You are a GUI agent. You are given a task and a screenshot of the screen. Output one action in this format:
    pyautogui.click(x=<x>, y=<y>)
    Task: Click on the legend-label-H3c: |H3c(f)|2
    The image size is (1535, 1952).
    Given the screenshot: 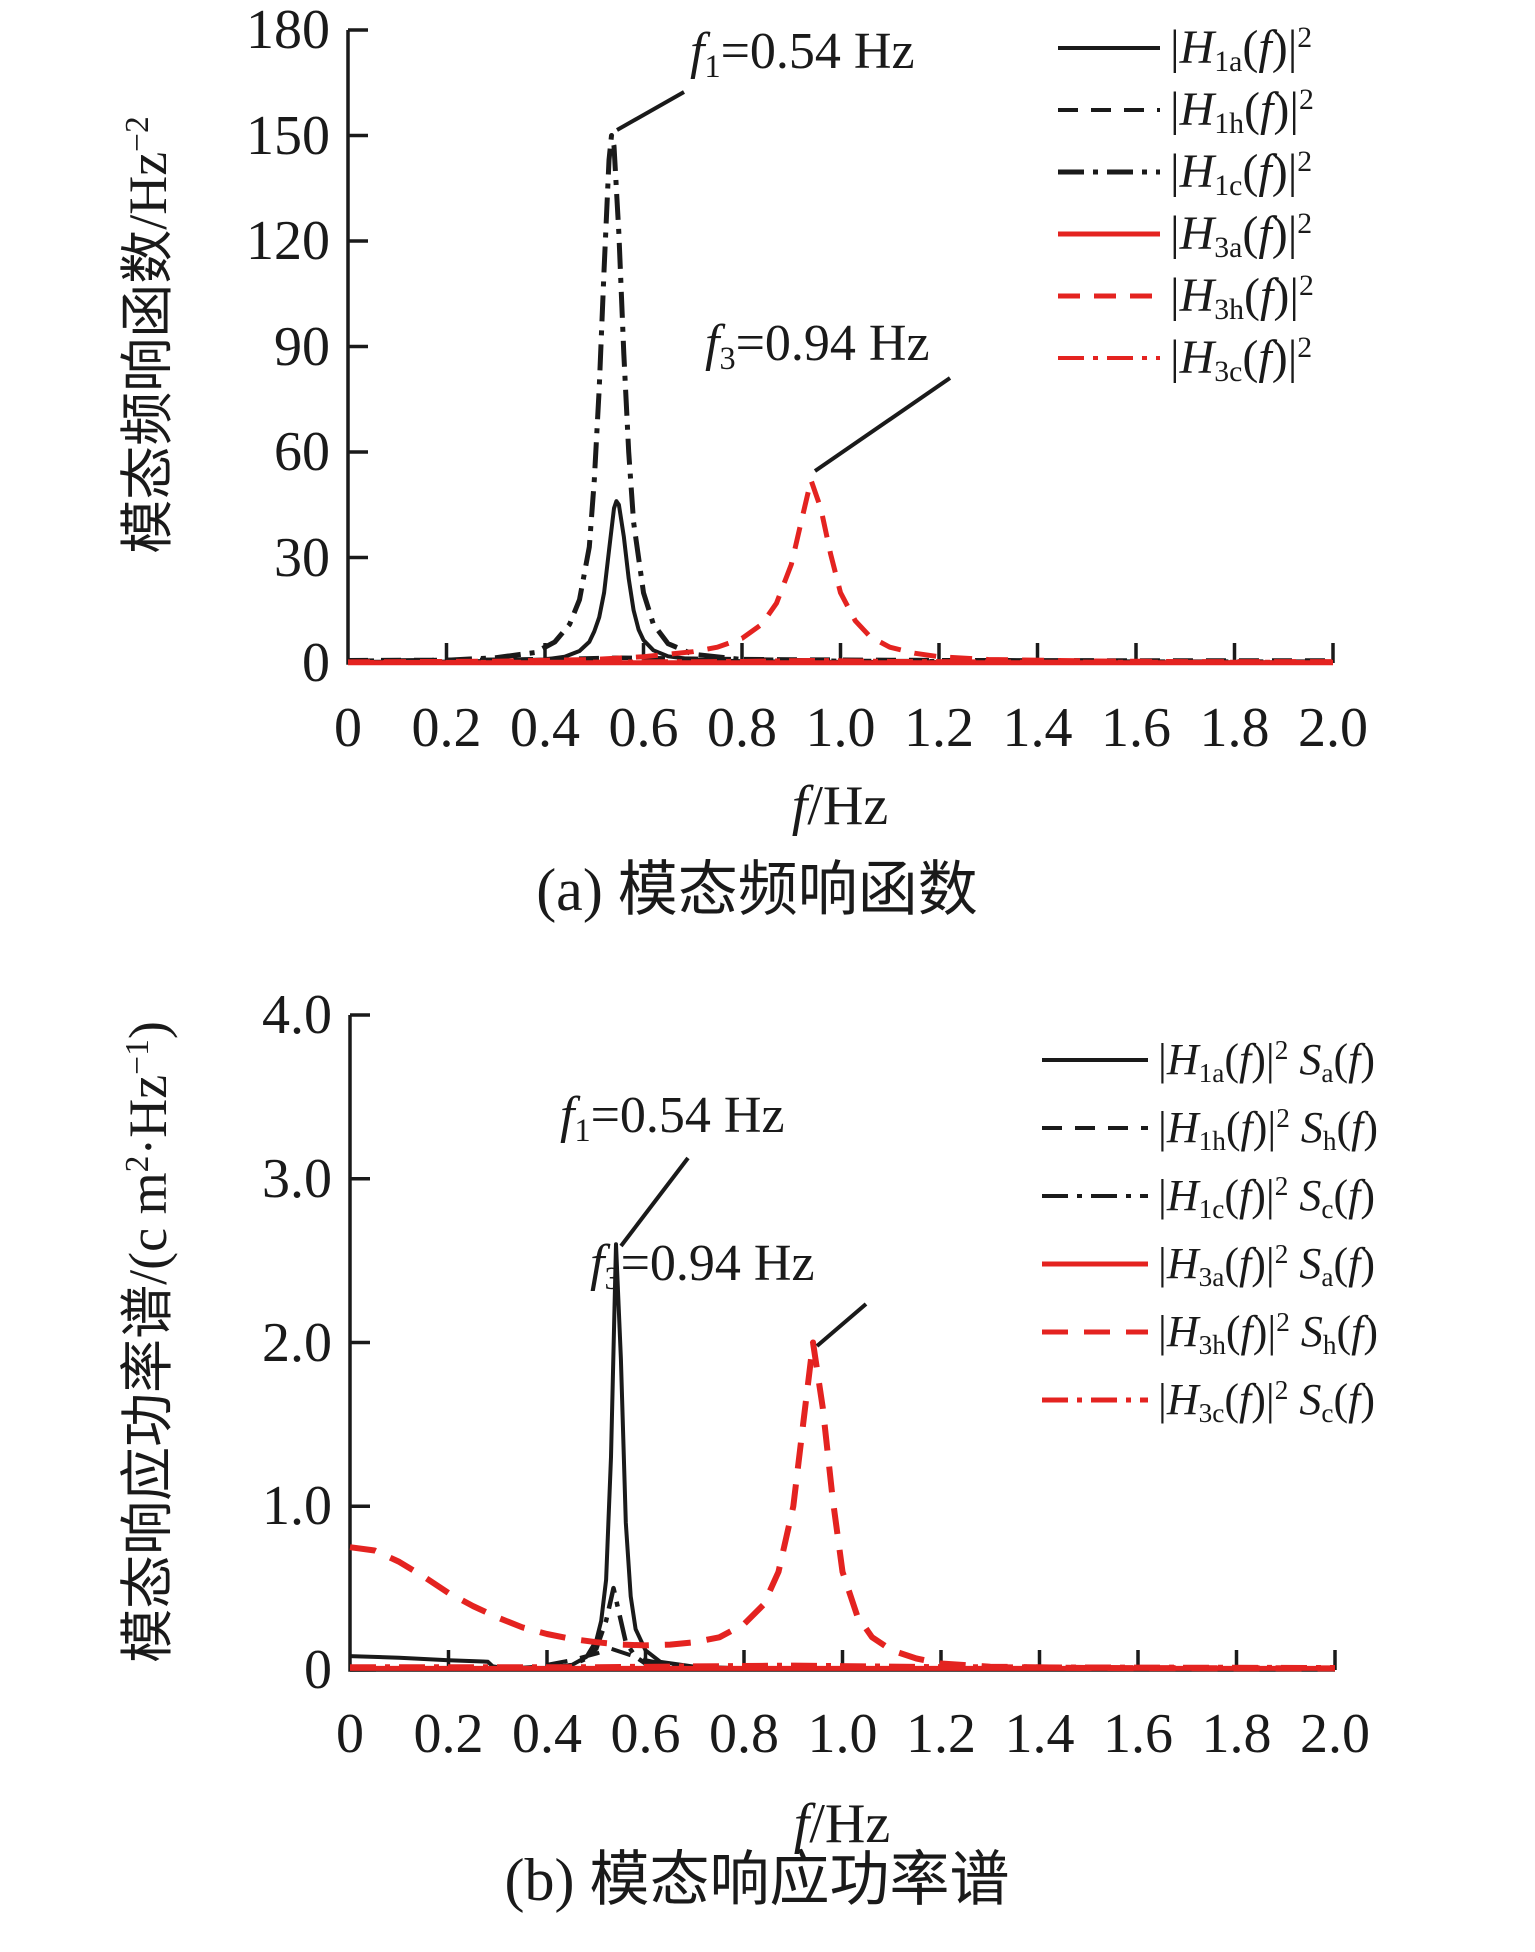 What is the action you would take?
    pyautogui.click(x=1241, y=359)
    